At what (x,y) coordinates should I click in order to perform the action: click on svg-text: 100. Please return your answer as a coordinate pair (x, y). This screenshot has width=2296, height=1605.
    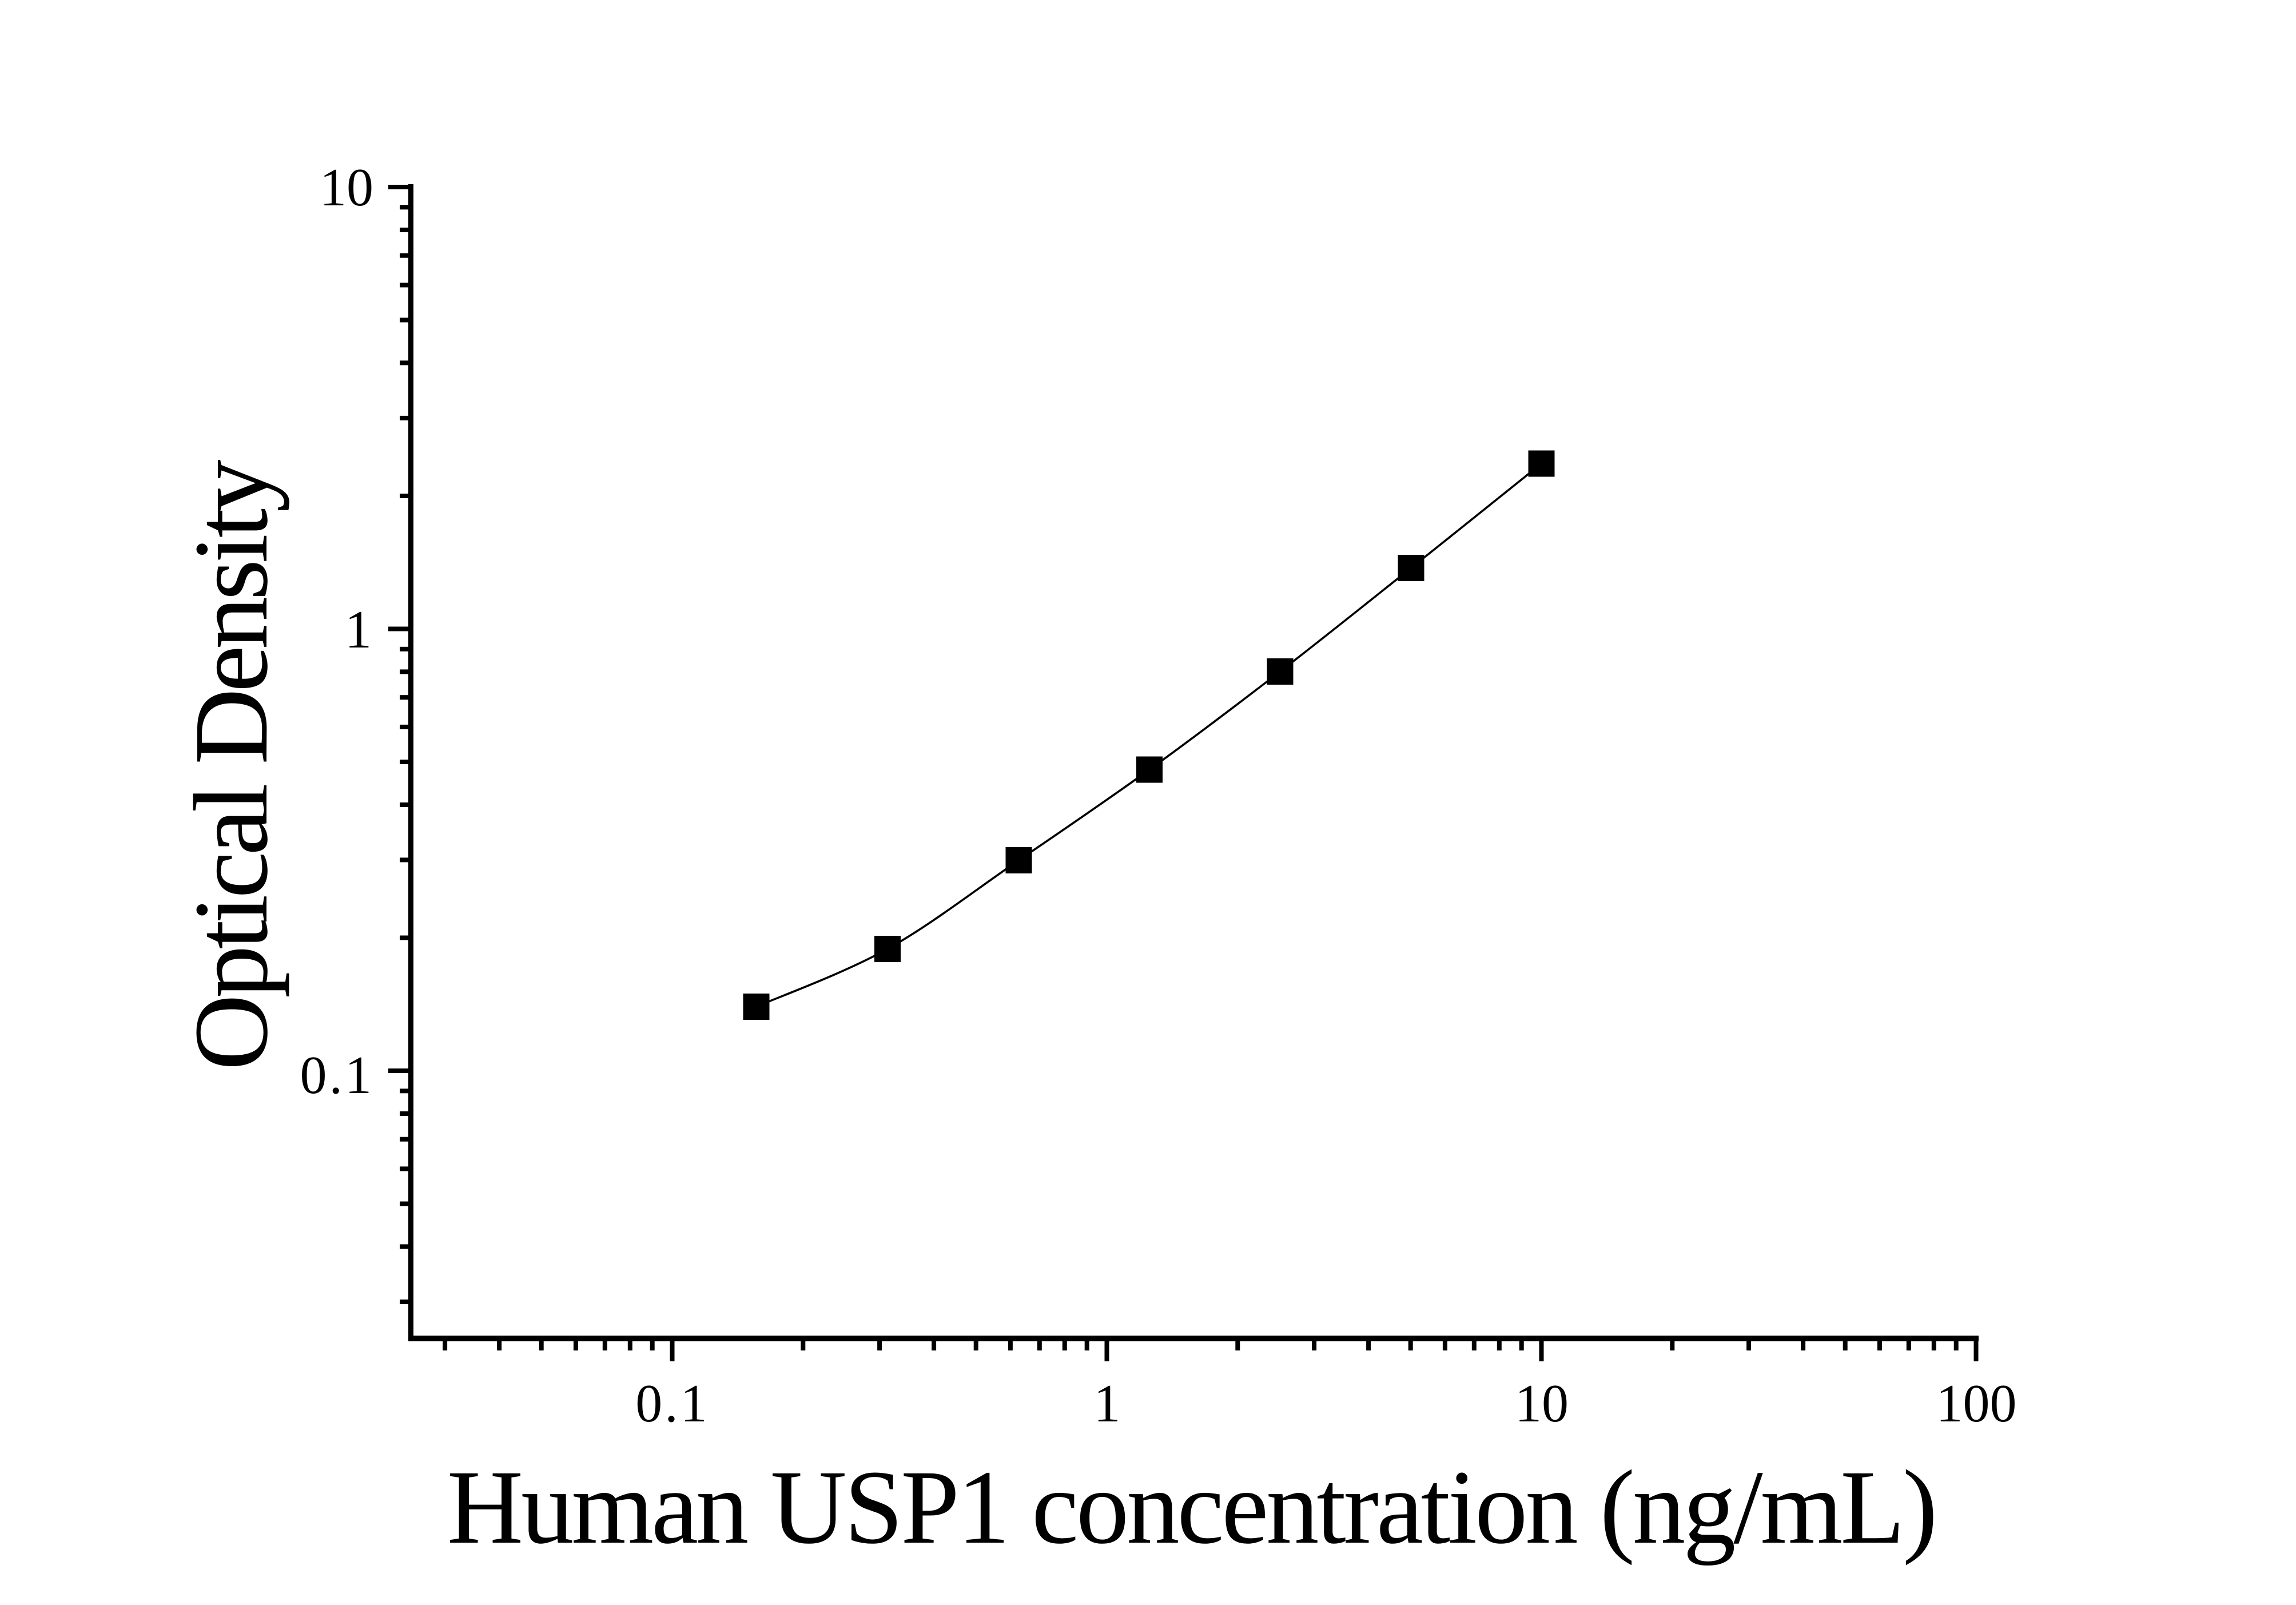
    Looking at the image, I should click on (1977, 1403).